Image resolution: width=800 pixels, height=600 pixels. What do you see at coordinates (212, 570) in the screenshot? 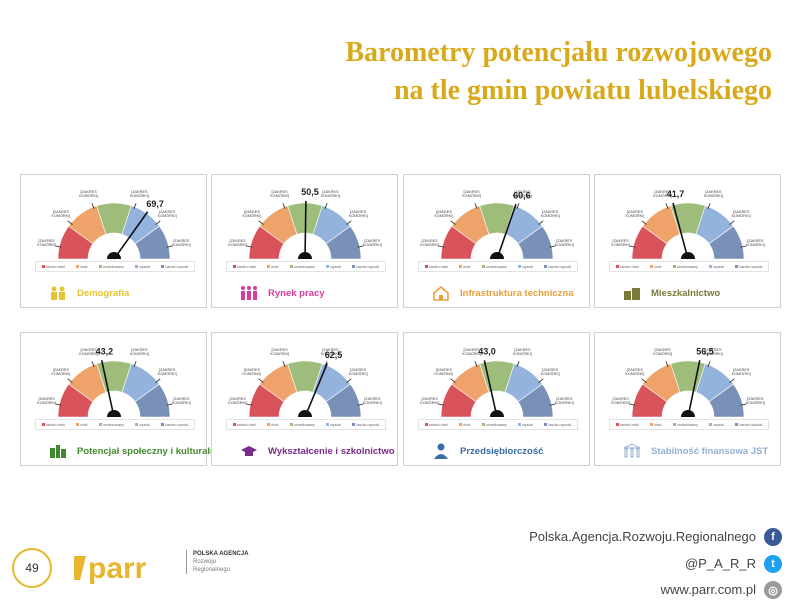
I see `org-line-3: Regionalnego` at bounding box center [212, 570].